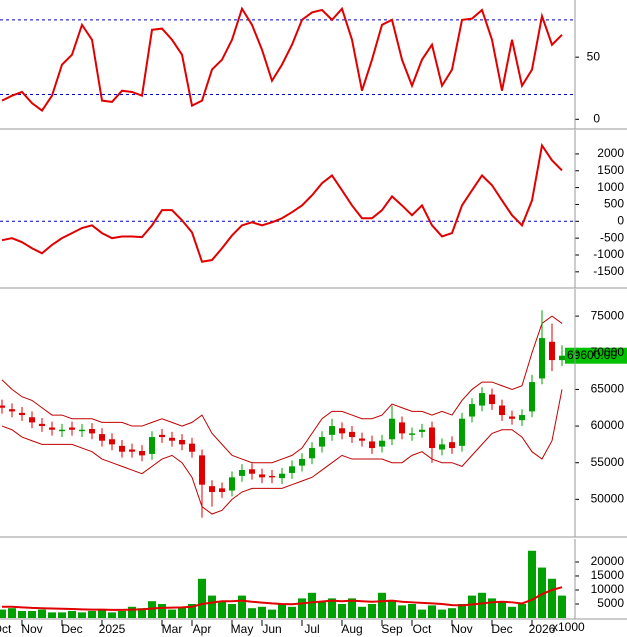 The height and width of the screenshot is (637, 627). What do you see at coordinates (610, 187) in the screenshot?
I see `y-tick-label: 1000` at bounding box center [610, 187].